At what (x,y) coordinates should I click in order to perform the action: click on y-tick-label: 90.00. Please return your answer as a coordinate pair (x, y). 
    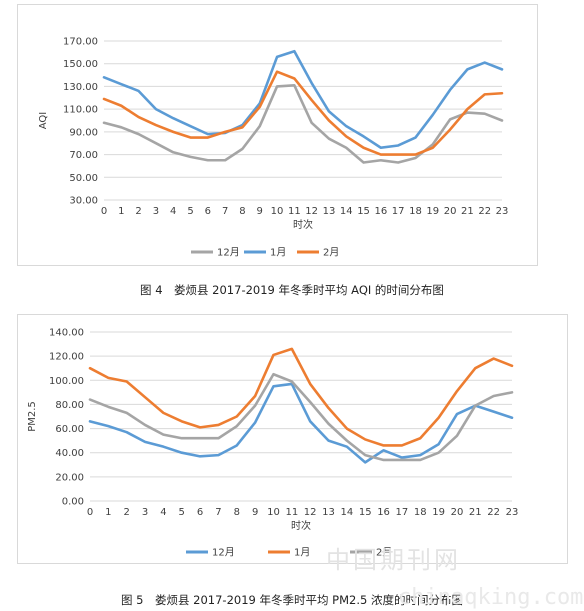
    Looking at the image, I should click on (83, 132).